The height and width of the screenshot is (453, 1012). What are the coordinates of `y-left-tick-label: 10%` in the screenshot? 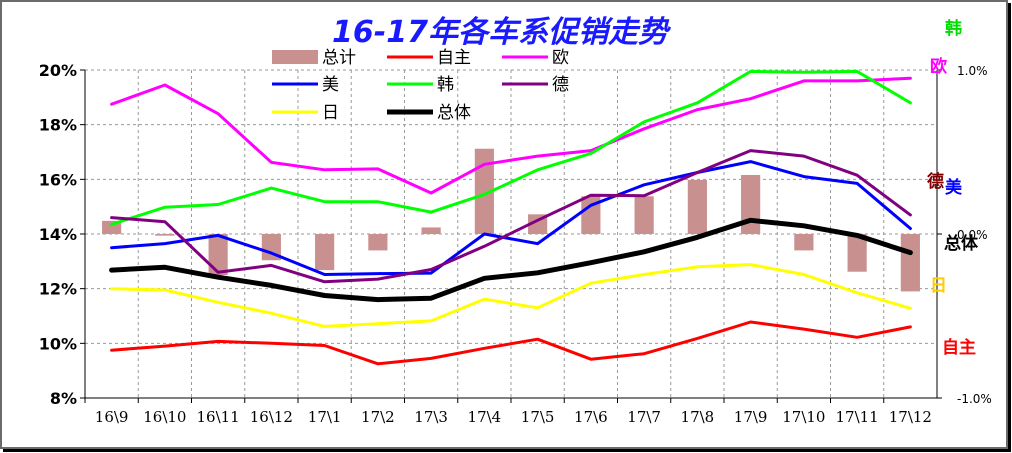 It's located at (58, 343).